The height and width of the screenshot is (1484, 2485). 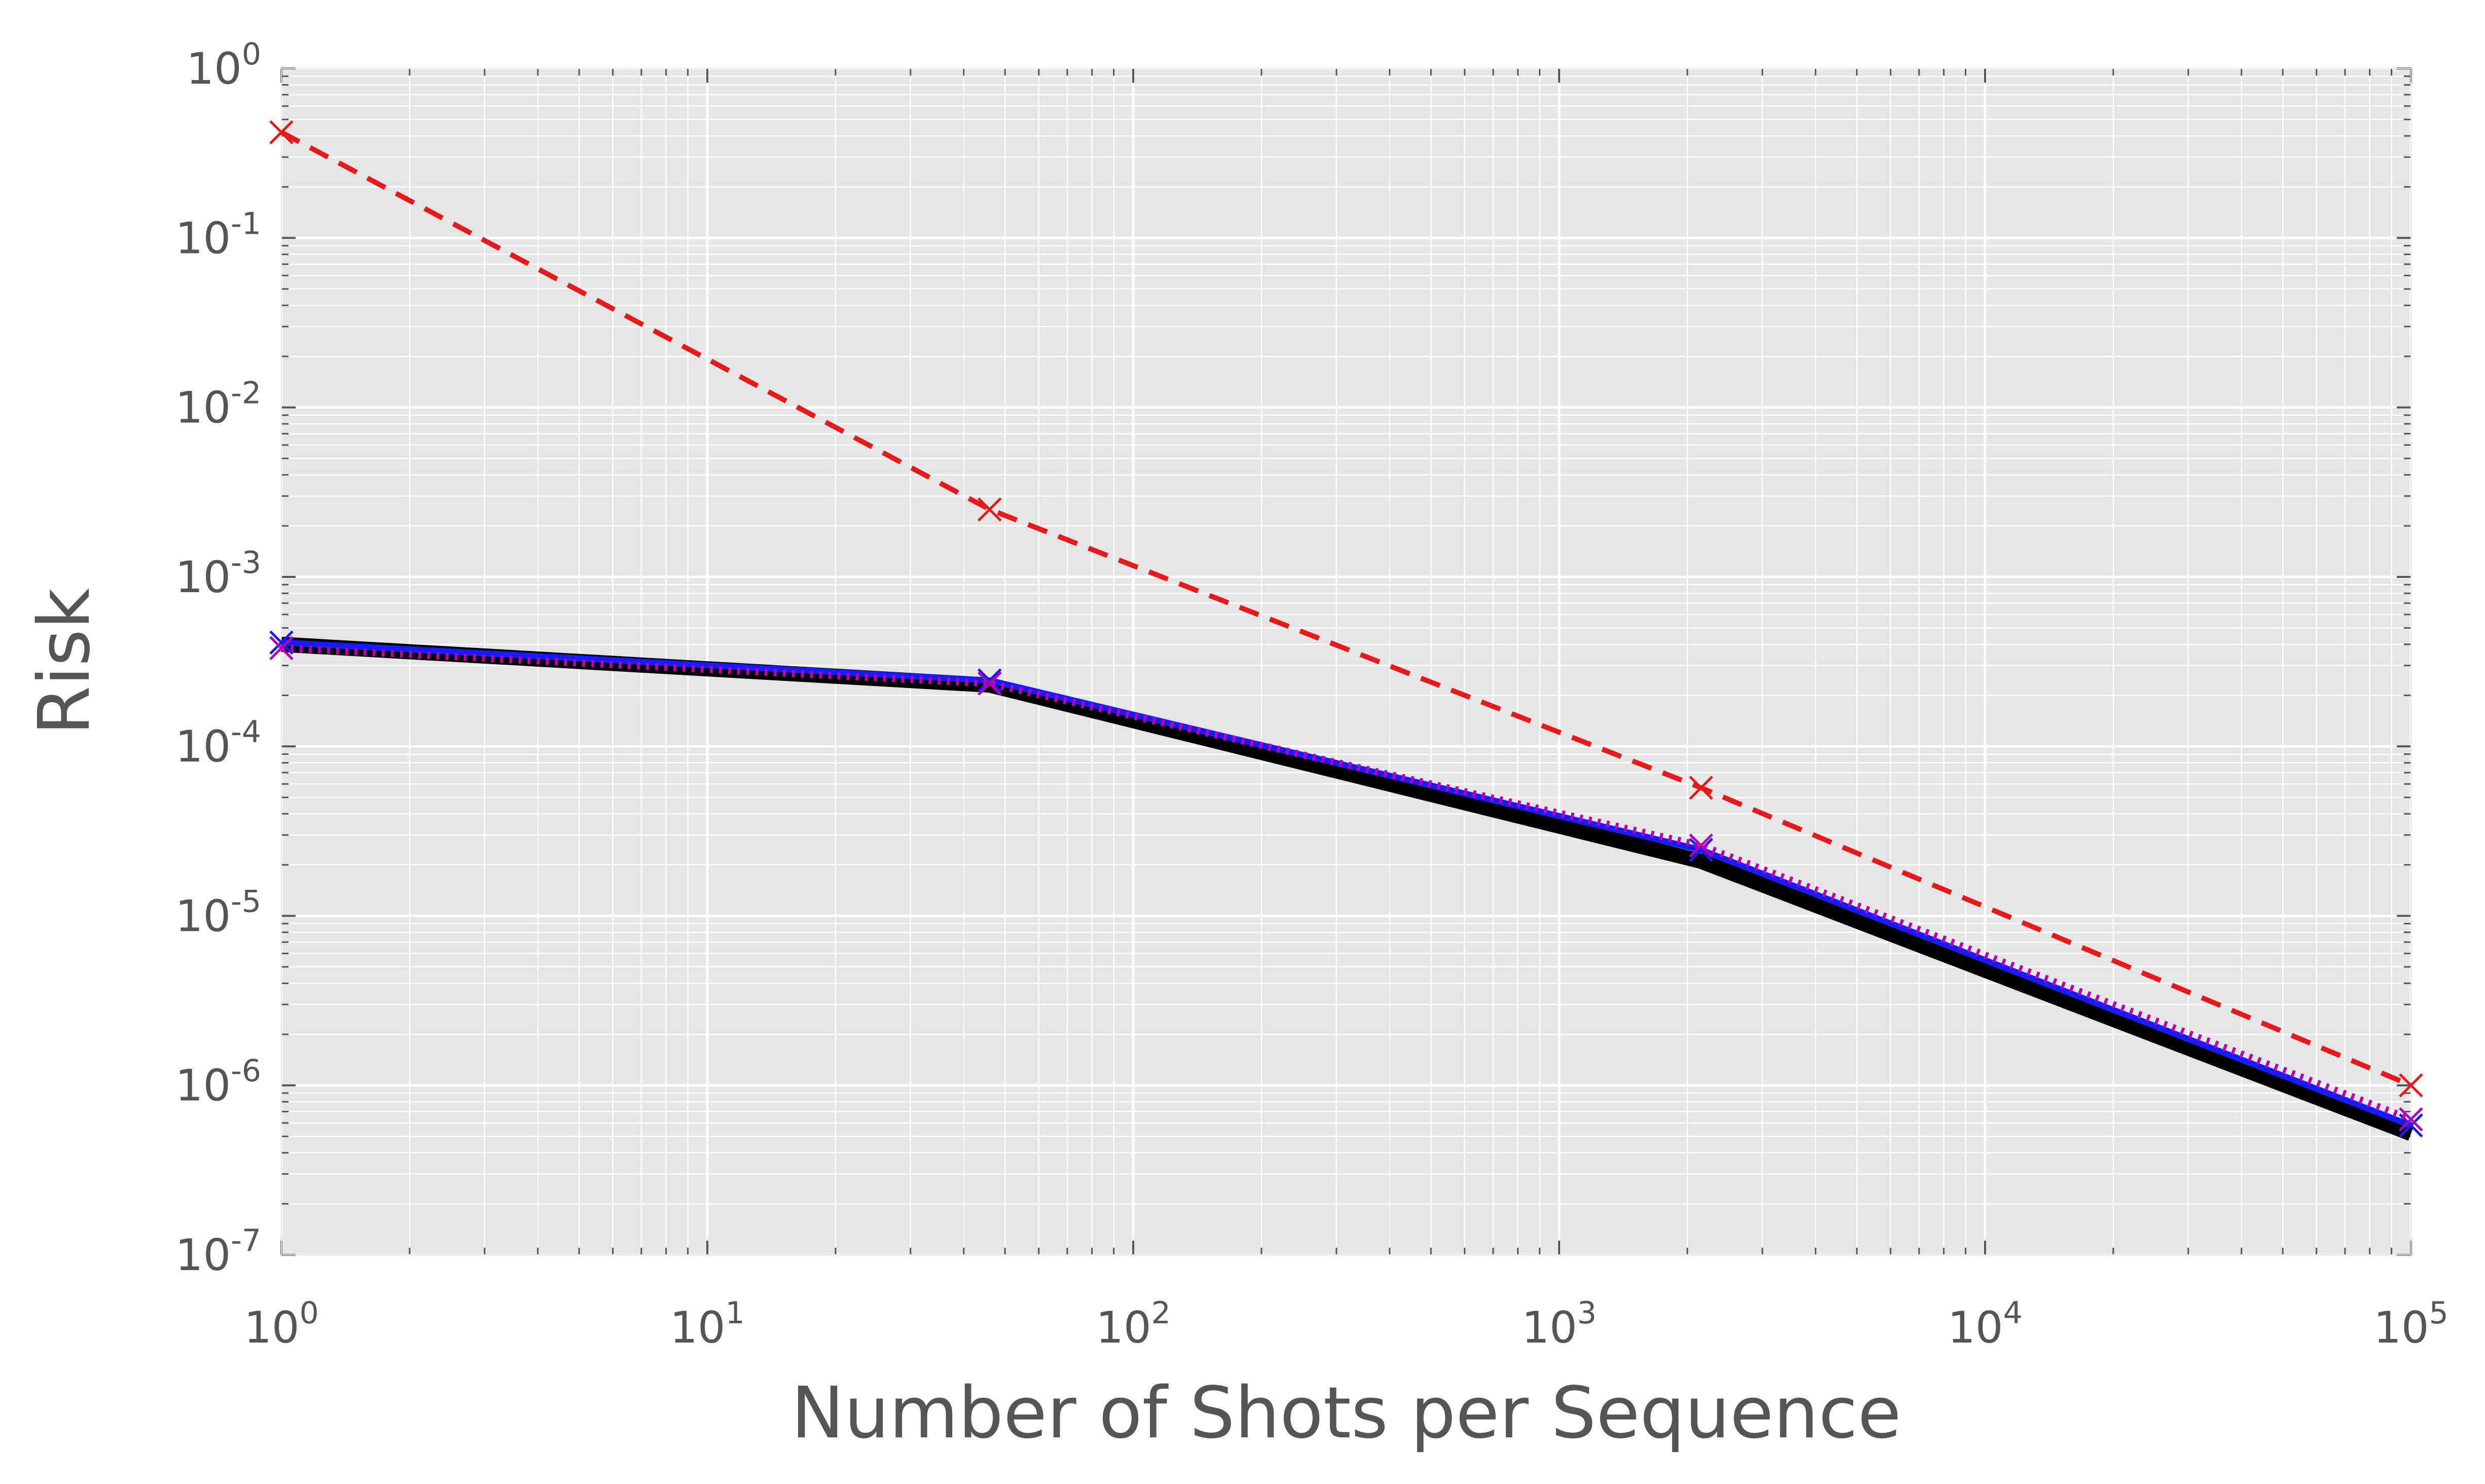 What do you see at coordinates (246, 393) in the screenshot?
I see `y-tick-exponent: -2` at bounding box center [246, 393].